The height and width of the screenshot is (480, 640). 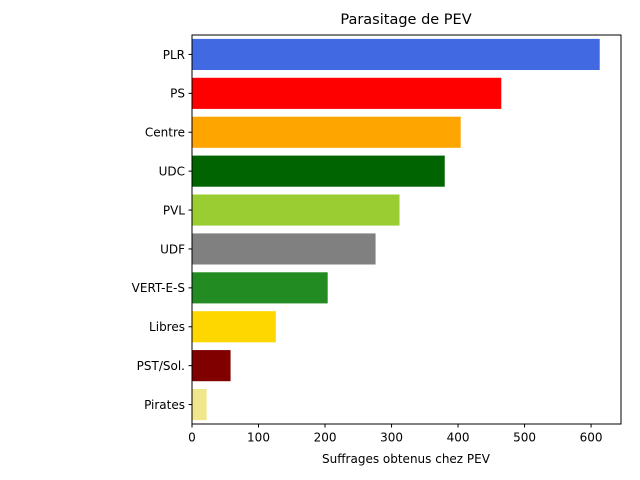 I want to click on x-tick-label-3: 300, so click(x=391, y=438).